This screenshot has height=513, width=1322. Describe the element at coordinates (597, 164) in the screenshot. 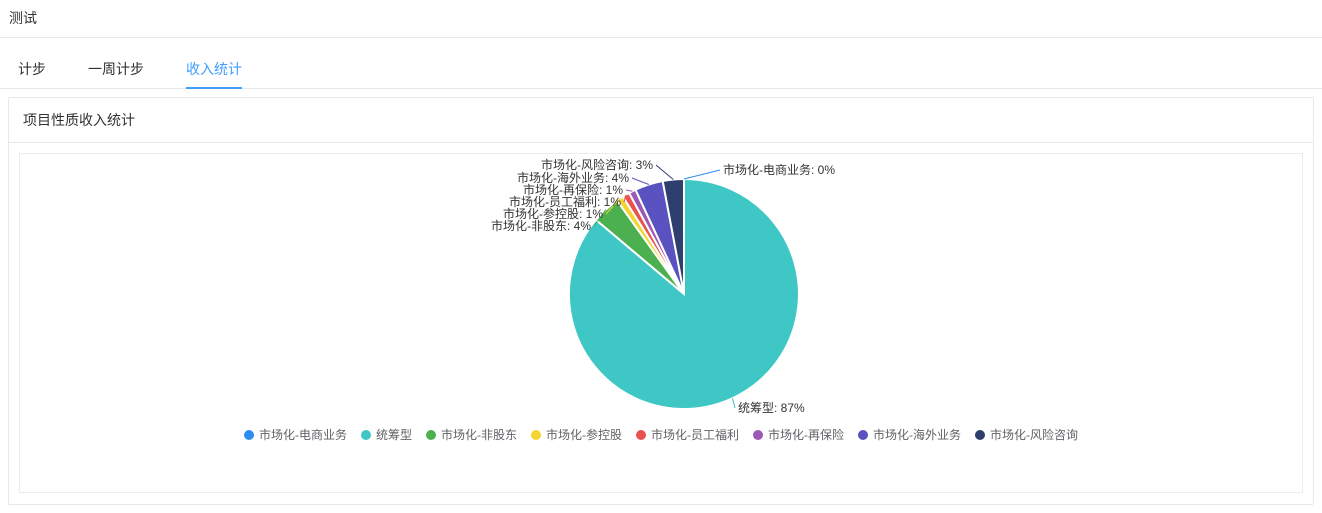

I see `pie-label-7: 市场化-风险咨询: 3%` at that location.